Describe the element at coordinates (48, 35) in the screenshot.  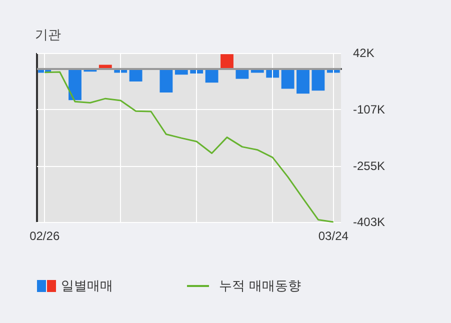
I see `chart-title: 기관` at that location.